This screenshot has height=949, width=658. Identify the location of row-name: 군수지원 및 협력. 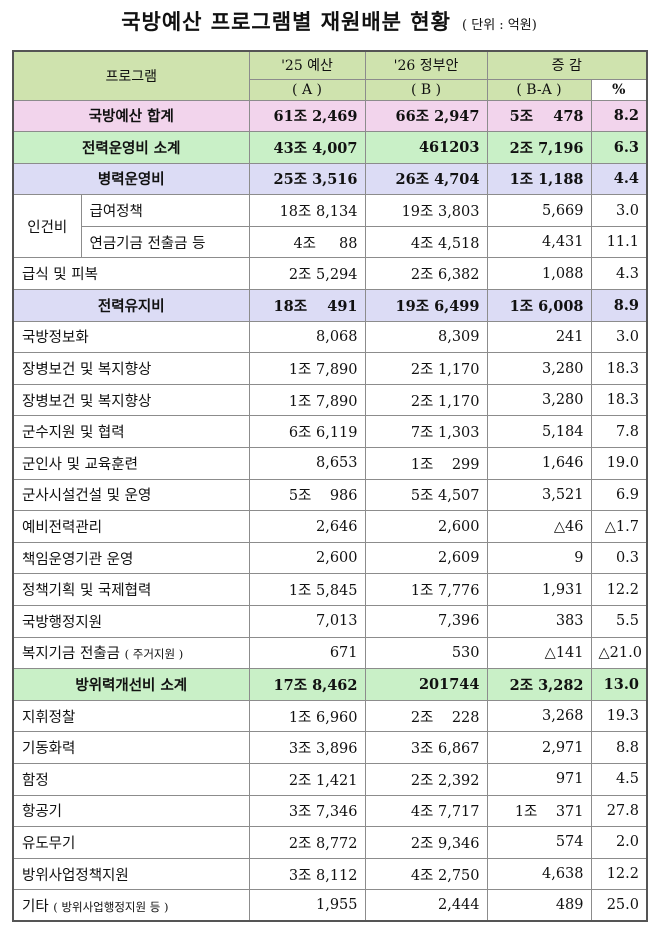
(131, 432).